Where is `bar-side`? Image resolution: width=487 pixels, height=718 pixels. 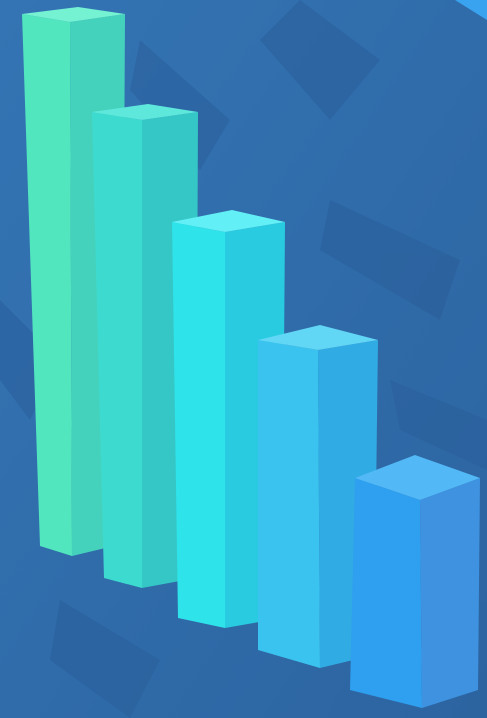 bar-side is located at coordinates (450, 593).